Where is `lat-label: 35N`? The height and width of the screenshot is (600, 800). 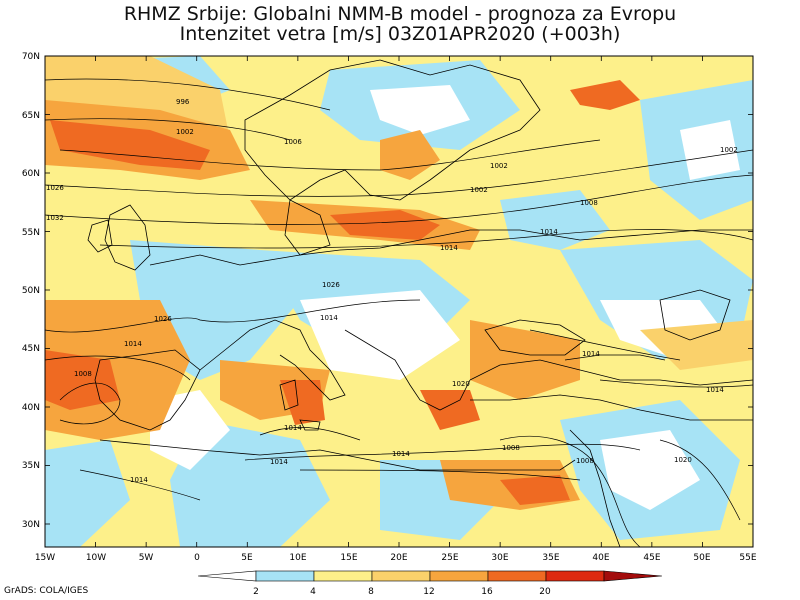 lat-label: 35N is located at coordinates (31, 466).